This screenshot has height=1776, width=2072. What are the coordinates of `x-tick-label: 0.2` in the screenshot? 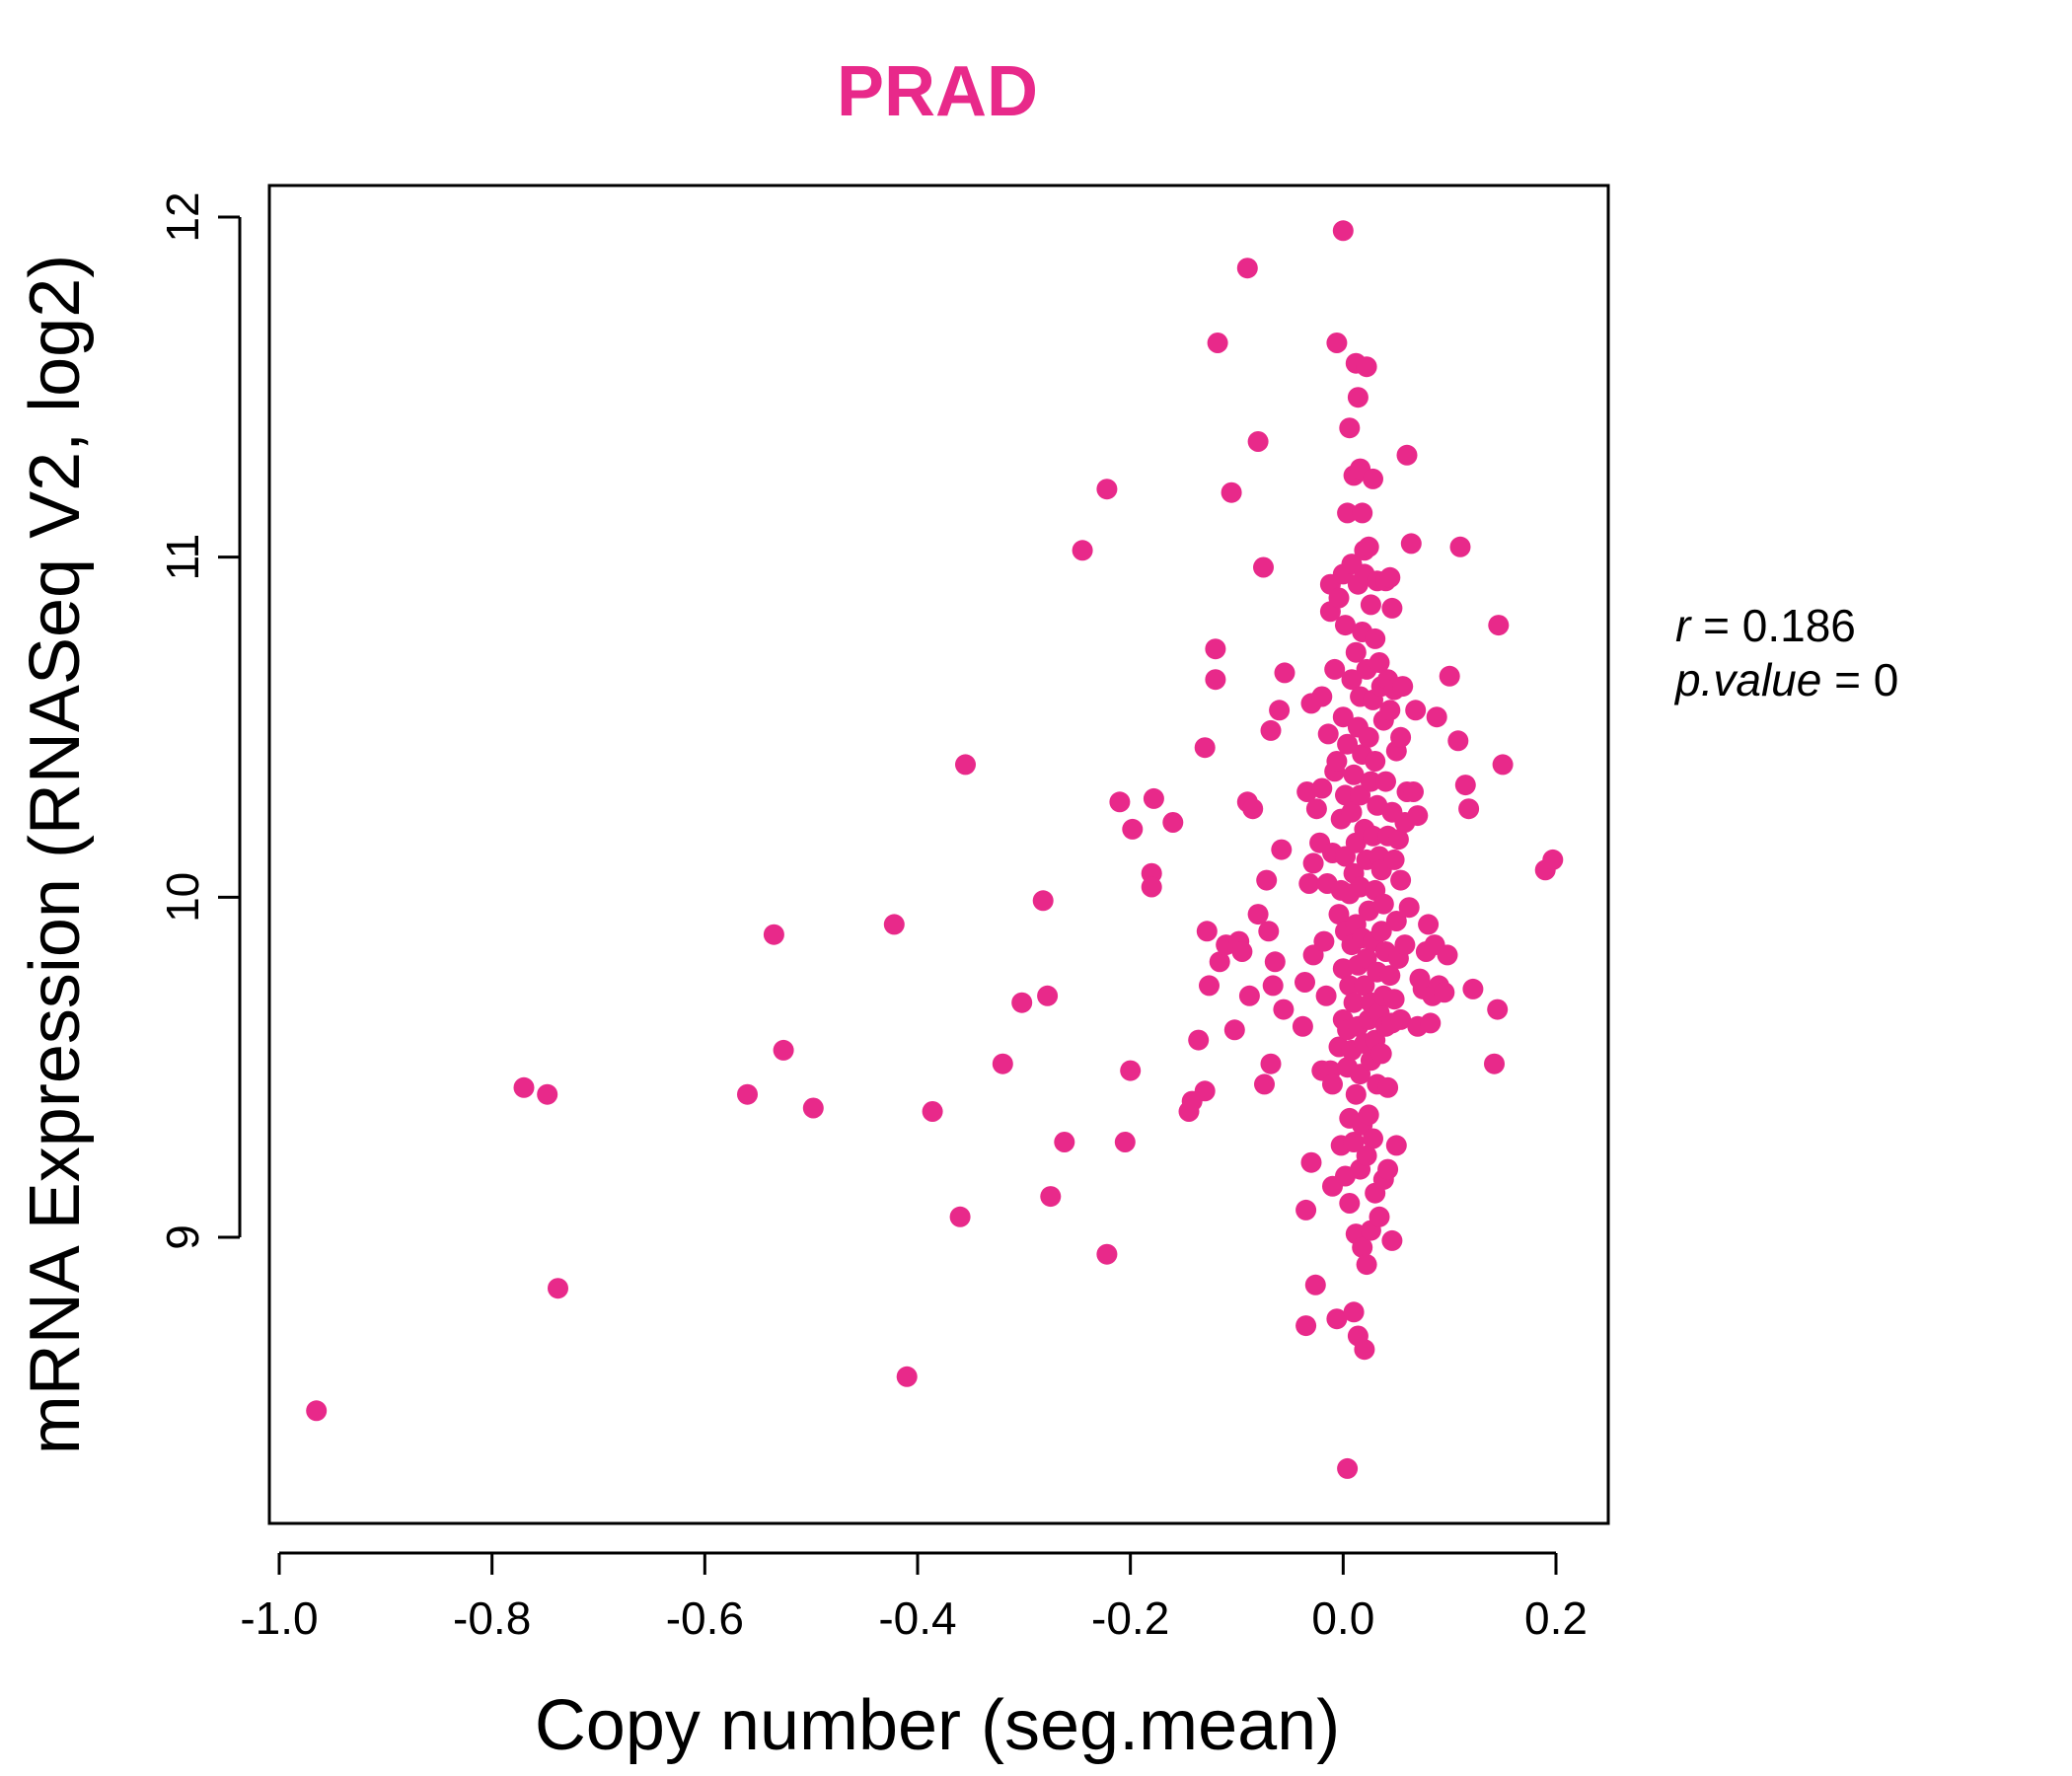 It's located at (1556, 1618).